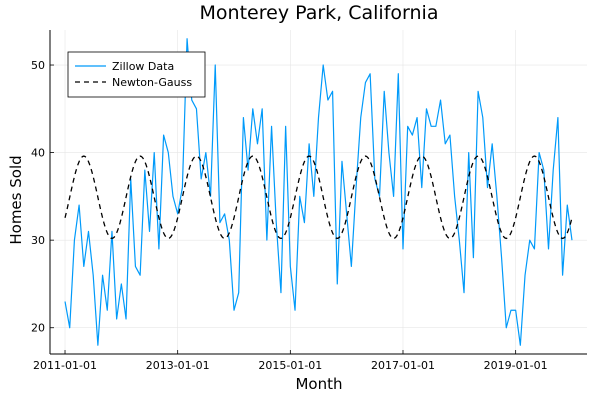  What do you see at coordinates (38, 328) in the screenshot?
I see `y-tick-label: 20` at bounding box center [38, 328].